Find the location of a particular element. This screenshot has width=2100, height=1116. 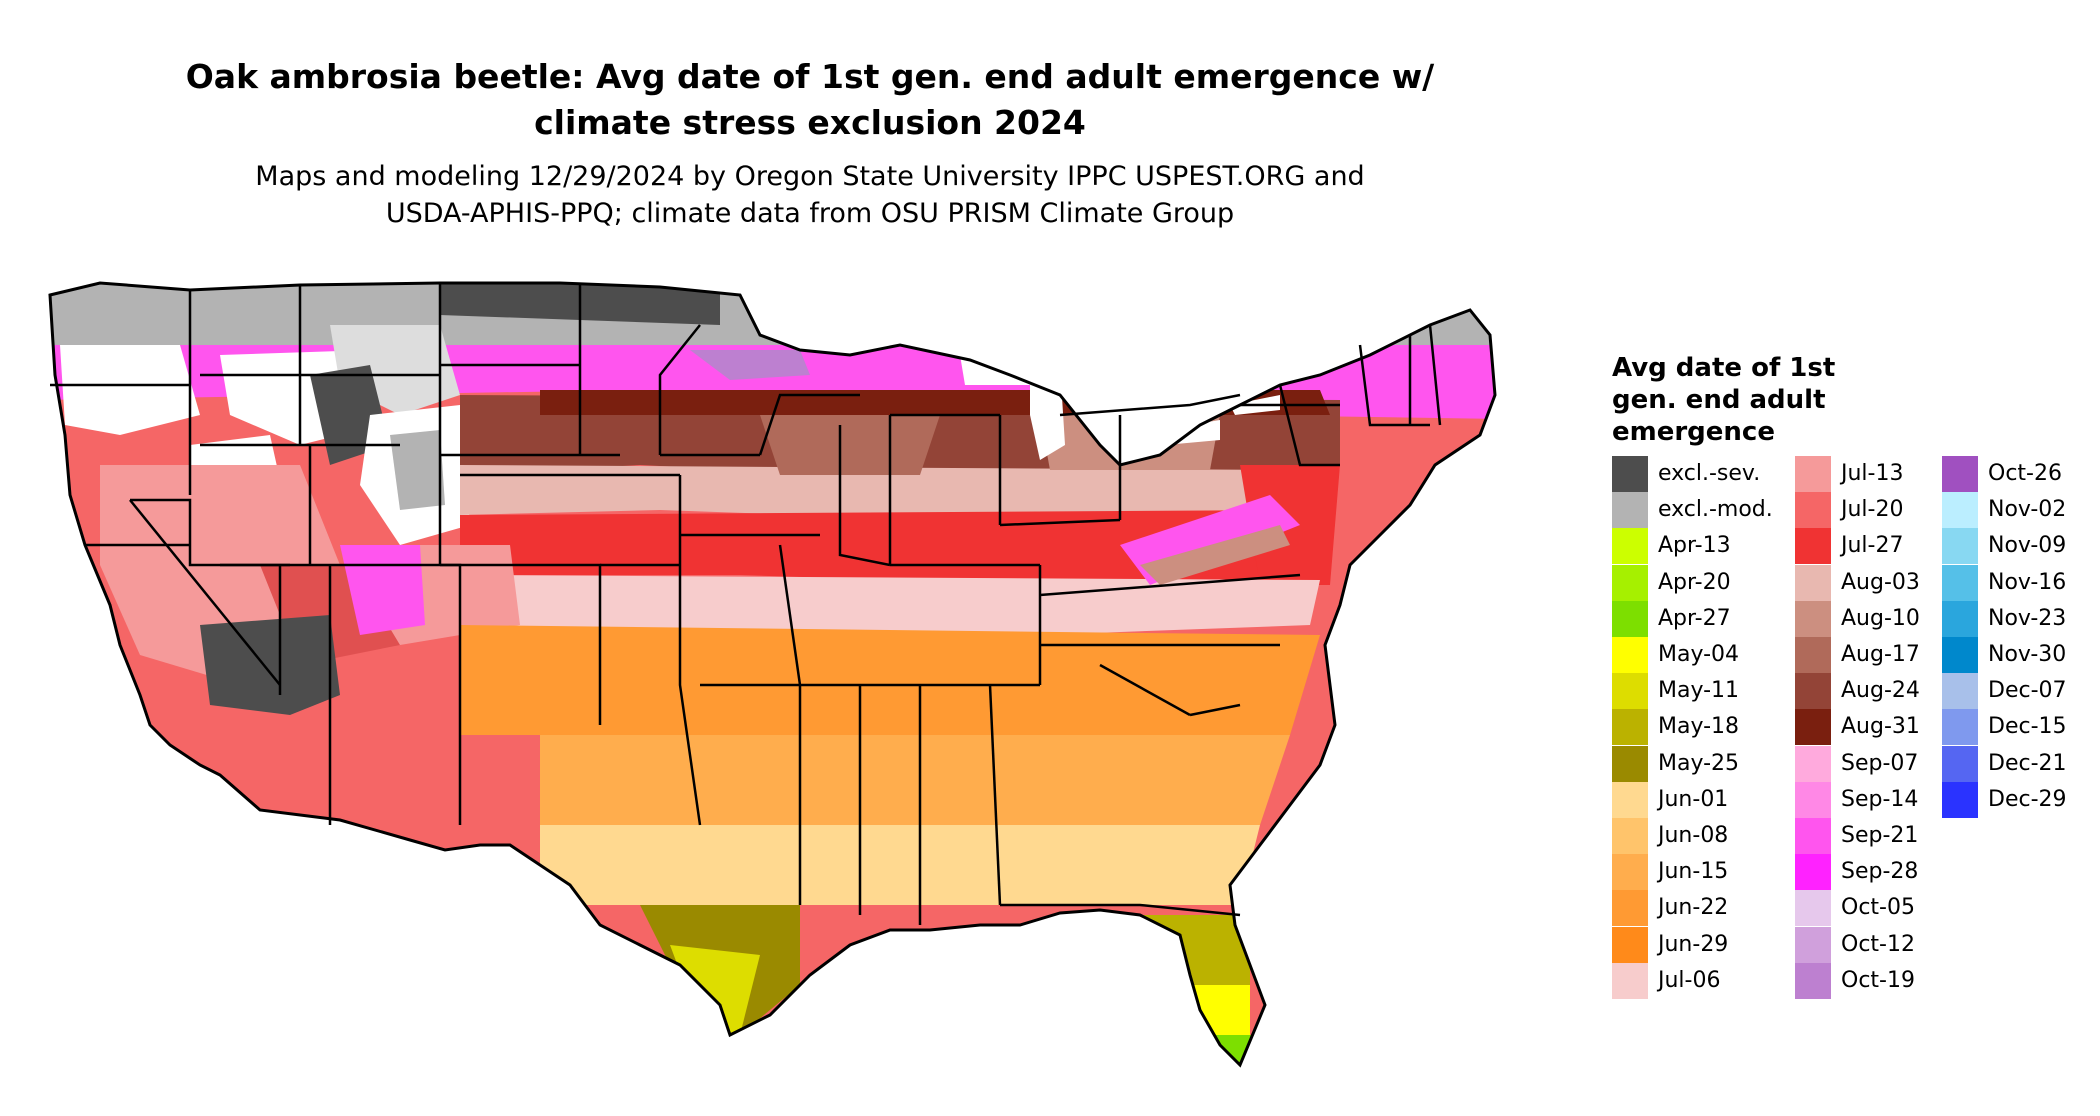

legend-label: Aug-31 is located at coordinates (1880, 726).